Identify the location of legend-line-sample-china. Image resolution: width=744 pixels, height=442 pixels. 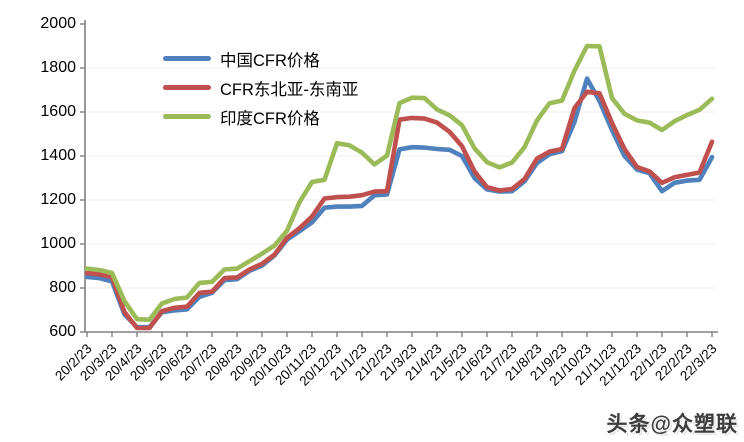
(187, 58).